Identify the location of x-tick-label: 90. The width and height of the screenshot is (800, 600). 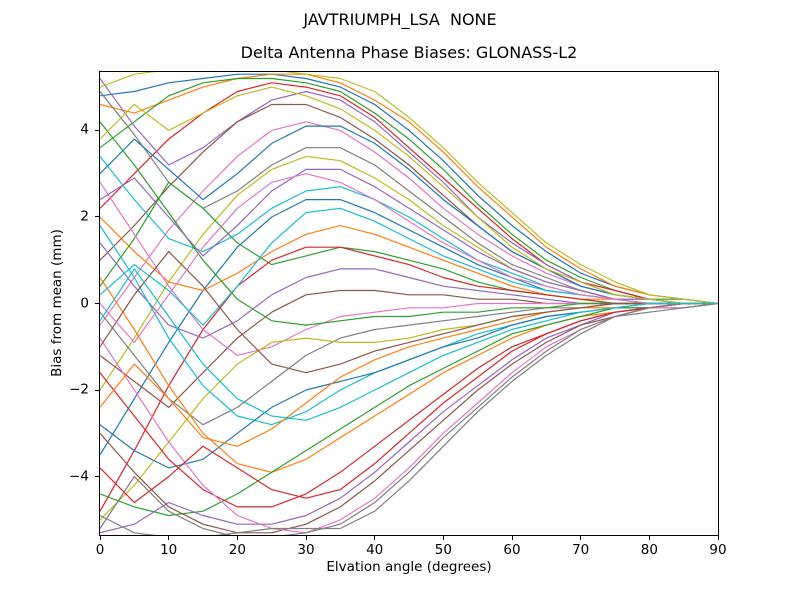
(718, 550).